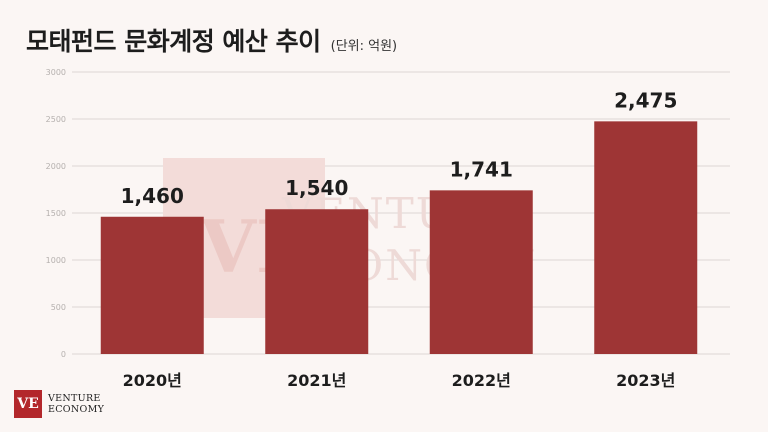 The height and width of the screenshot is (432, 768). Describe the element at coordinates (645, 100) in the screenshot. I see `value-label: 2,475` at that location.